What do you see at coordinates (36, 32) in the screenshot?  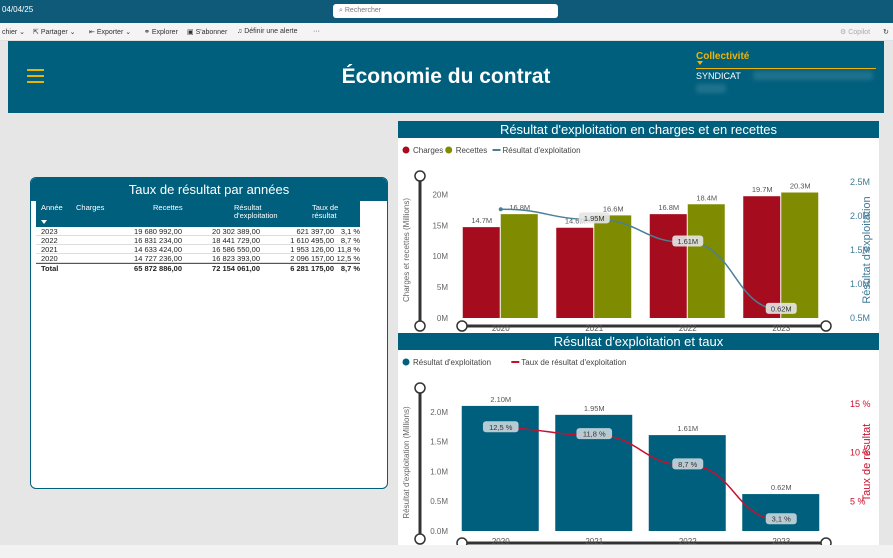 I see `share-icon: ⇱` at bounding box center [36, 32].